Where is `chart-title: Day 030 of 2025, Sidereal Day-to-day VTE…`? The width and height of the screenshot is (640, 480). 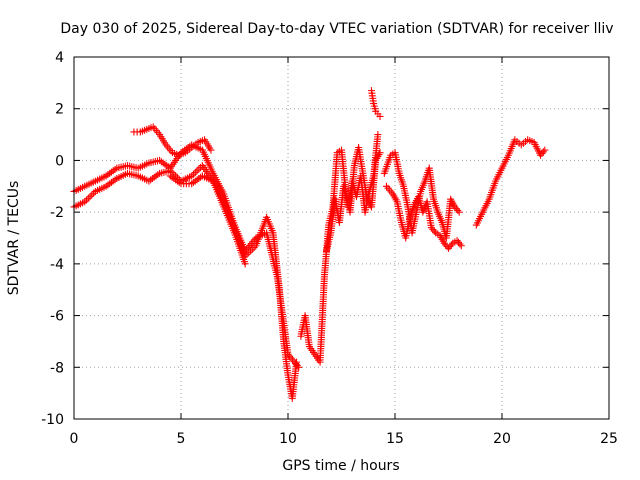 chart-title: Day 030 of 2025, Sidereal Day-to-day VTE… is located at coordinates (336, 29).